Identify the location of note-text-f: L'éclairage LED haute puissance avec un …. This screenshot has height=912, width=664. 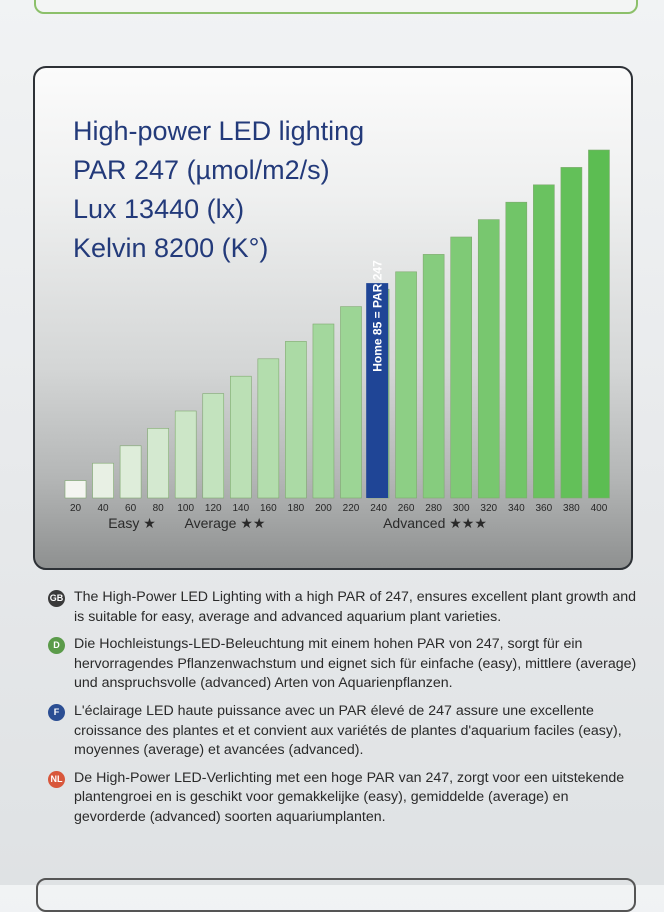
(348, 730).